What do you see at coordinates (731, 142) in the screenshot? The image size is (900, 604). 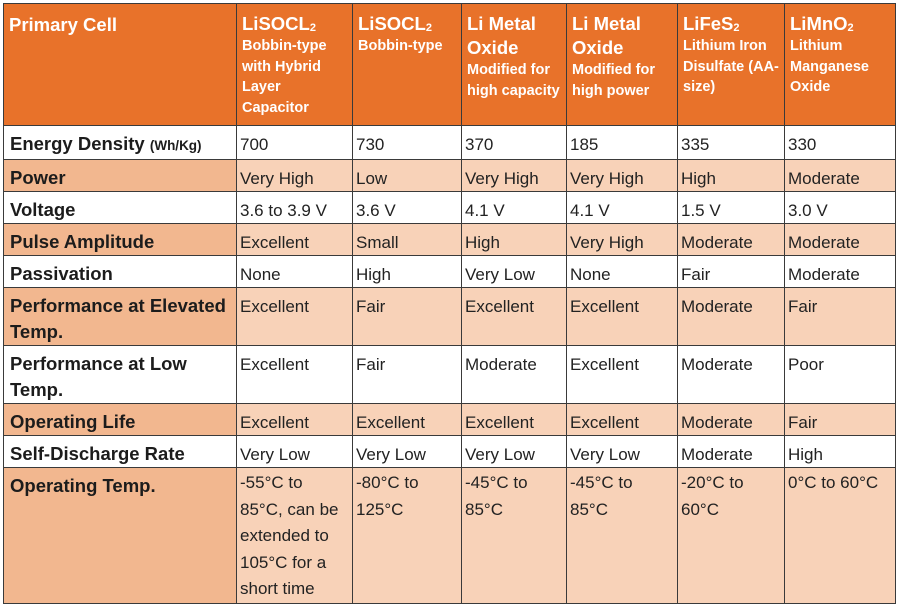 I see `table-cell: 335` at bounding box center [731, 142].